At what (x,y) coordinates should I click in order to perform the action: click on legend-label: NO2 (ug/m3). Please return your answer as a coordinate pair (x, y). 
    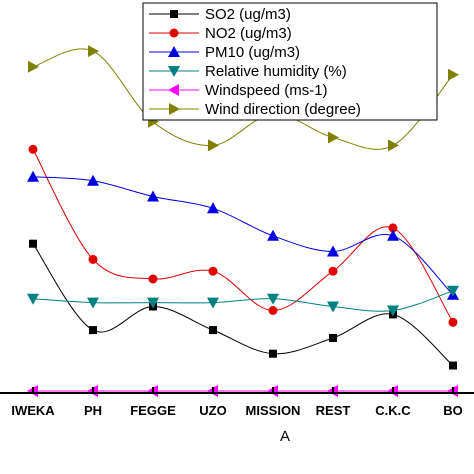
    Looking at the image, I should click on (248, 33).